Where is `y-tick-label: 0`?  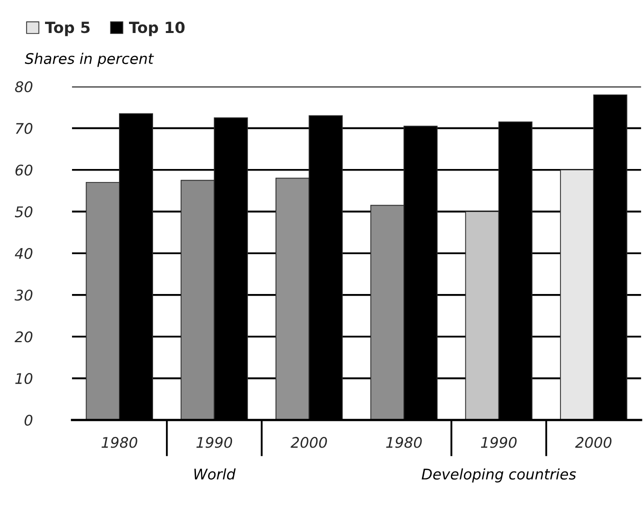 y-tick-label: 0 is located at coordinates (28, 420).